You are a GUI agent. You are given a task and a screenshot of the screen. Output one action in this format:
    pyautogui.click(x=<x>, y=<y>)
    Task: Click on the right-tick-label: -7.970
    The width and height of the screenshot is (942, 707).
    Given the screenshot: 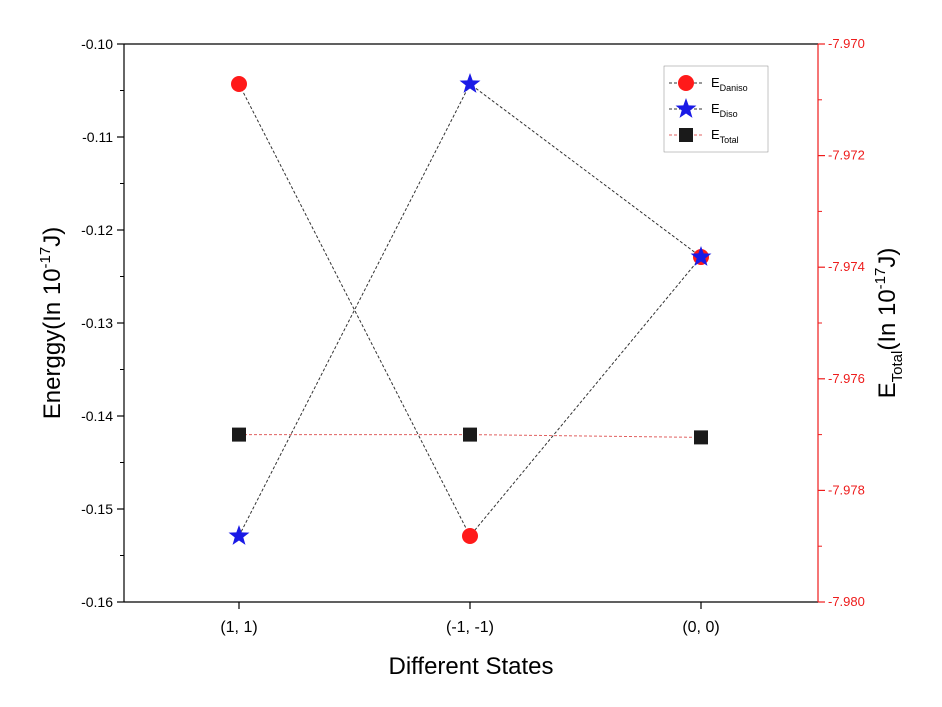 What is the action you would take?
    pyautogui.click(x=846, y=43)
    